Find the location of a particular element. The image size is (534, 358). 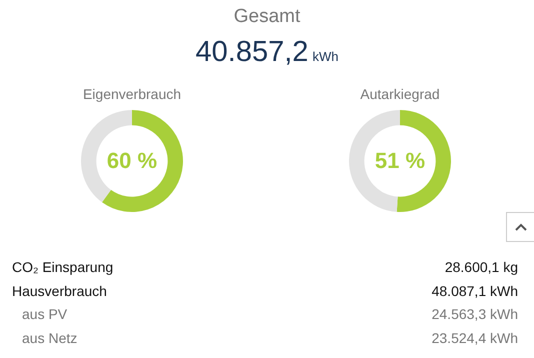

text: aus PV is located at coordinates (44, 314).